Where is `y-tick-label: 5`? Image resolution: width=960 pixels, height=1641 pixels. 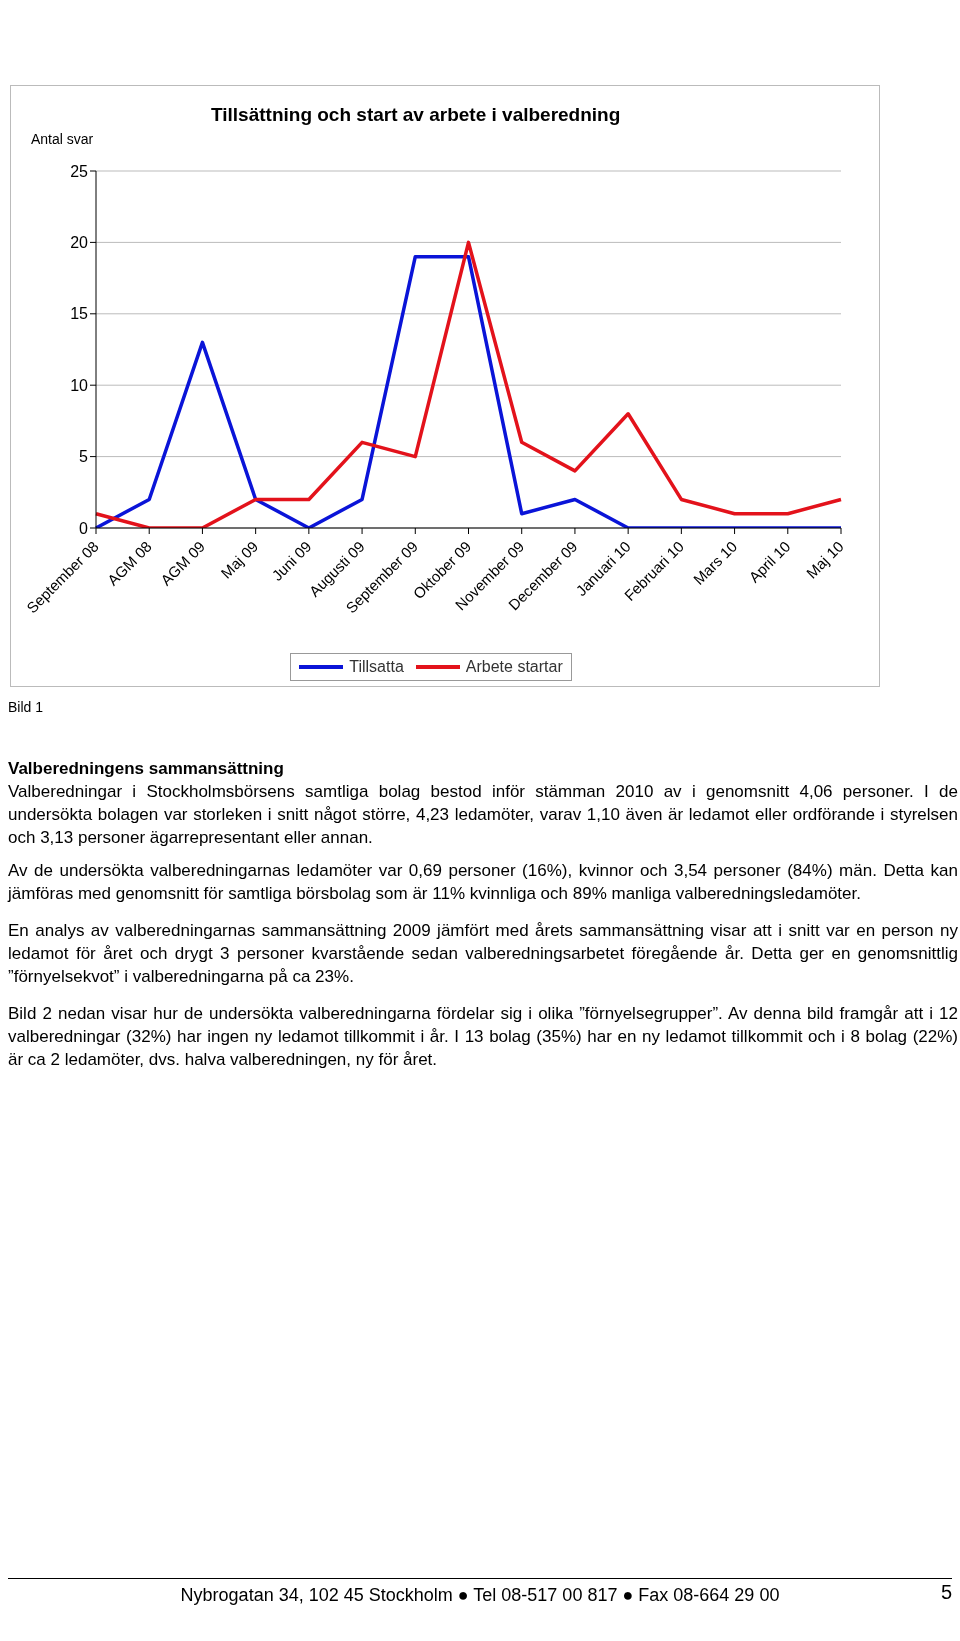
y-tick-label: 5 is located at coordinates (84, 457).